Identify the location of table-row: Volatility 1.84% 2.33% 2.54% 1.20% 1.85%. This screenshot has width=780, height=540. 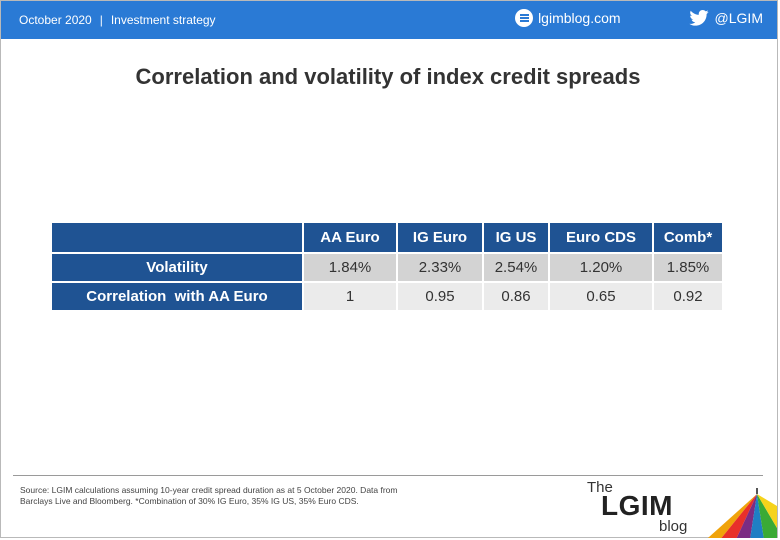
(388, 266).